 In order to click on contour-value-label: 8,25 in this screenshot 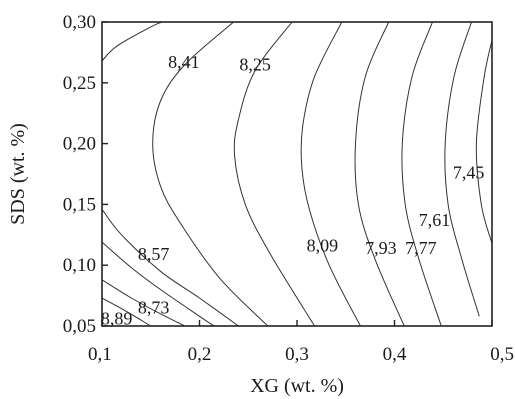, I will do `click(255, 64)`.